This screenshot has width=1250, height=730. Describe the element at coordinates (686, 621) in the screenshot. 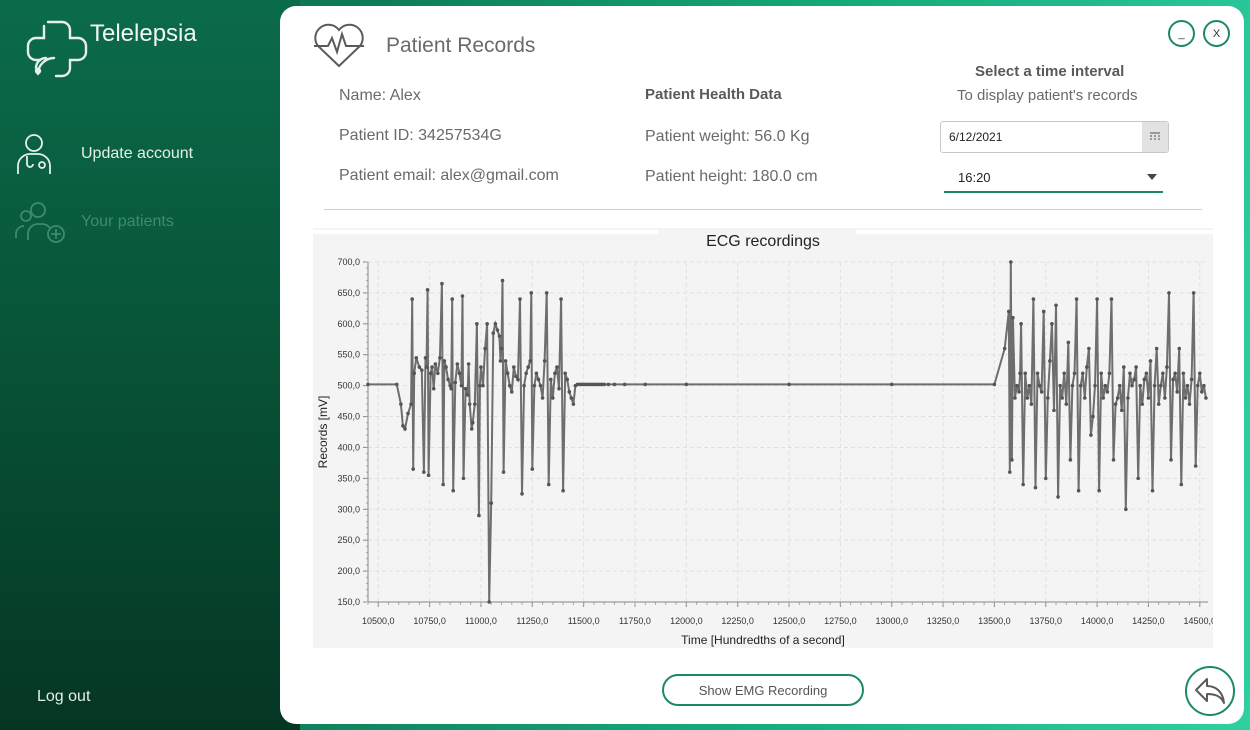

I see `x-tick-label: 12000,0` at that location.